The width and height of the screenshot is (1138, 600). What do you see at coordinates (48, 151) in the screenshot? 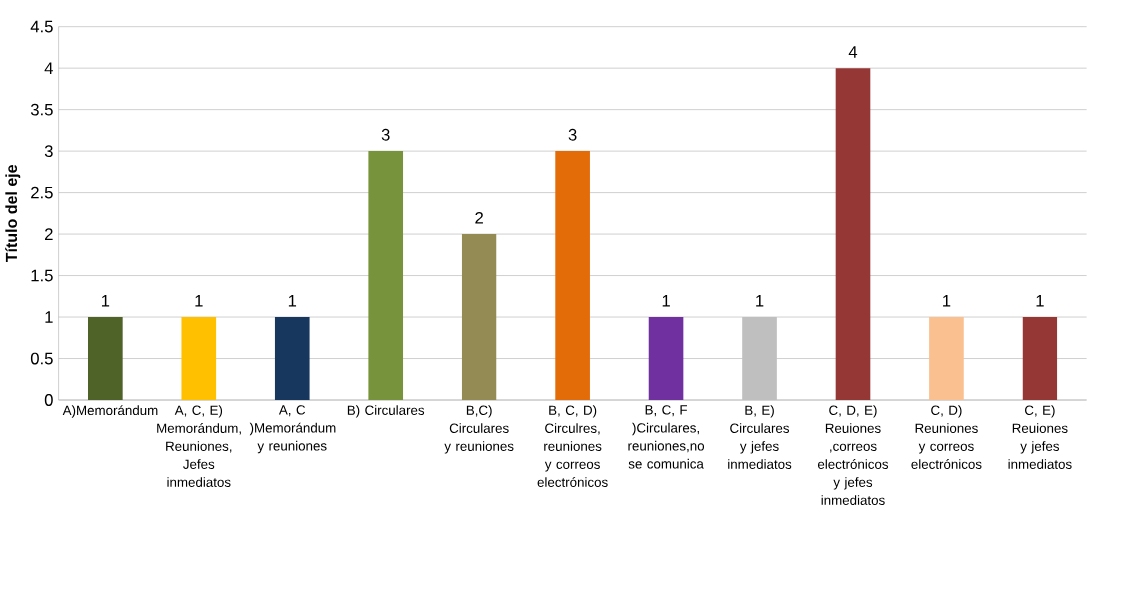
I see `y-tick-label: 3` at bounding box center [48, 151].